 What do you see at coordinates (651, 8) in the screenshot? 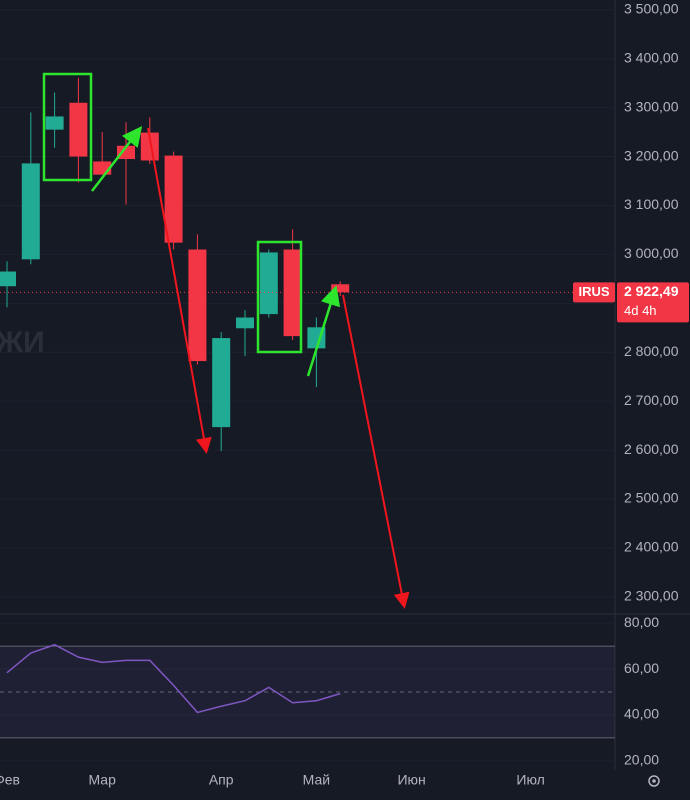
I see `y-tick-label: 3 500,00` at bounding box center [651, 8].